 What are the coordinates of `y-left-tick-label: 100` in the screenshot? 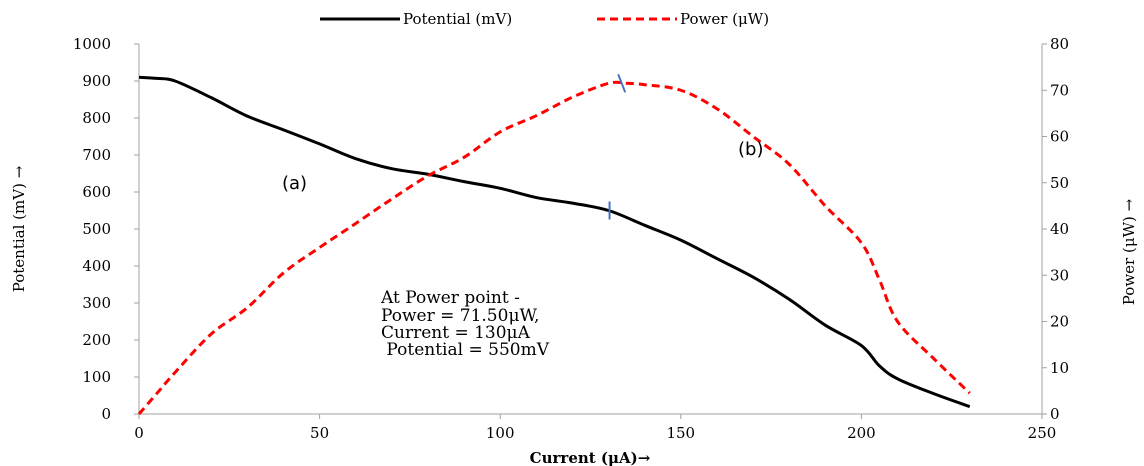 It's located at (96, 377).